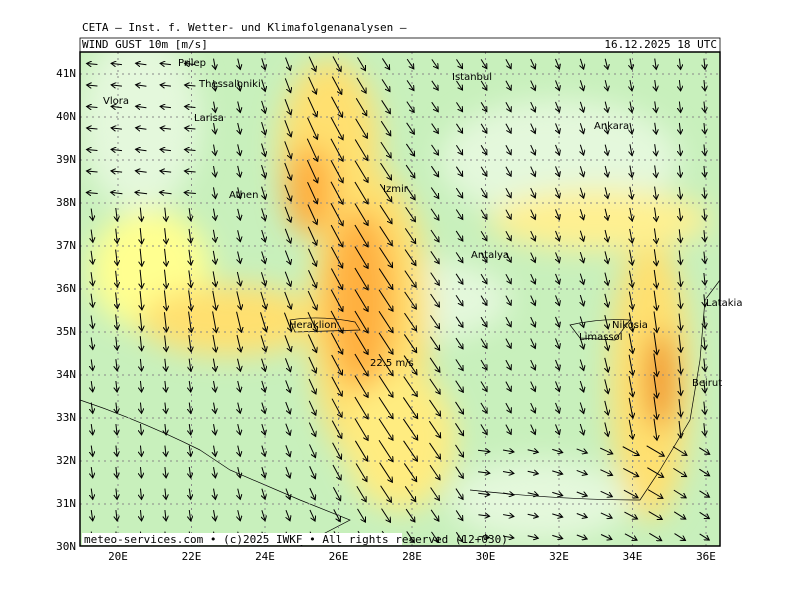 The image size is (800, 604). What do you see at coordinates (66, 245) in the screenshot?
I see `lat-label: 37N` at bounding box center [66, 245].